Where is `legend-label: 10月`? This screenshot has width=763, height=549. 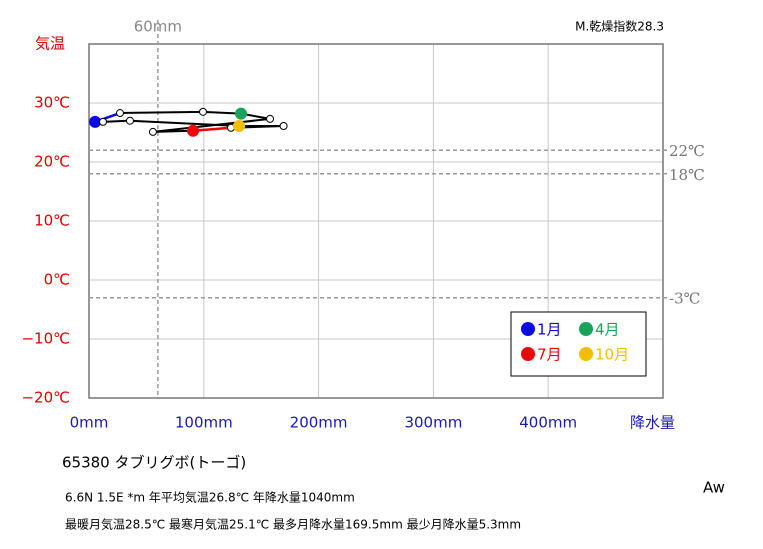
legend-label: 10月 is located at coordinates (612, 355).